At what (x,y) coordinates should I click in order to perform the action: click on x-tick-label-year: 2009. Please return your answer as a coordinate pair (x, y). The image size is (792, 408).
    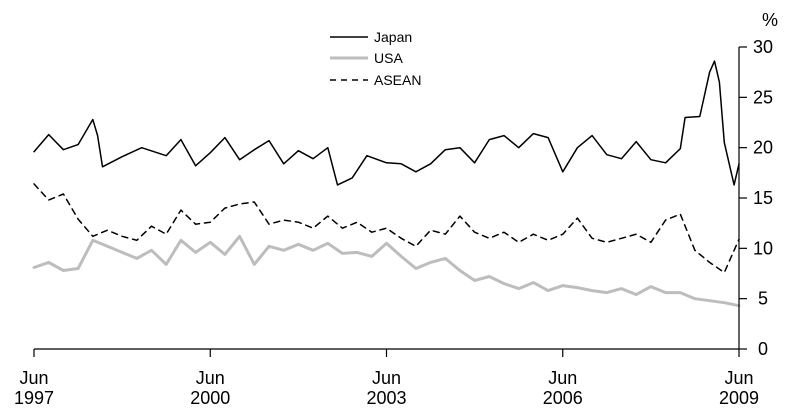
    Looking at the image, I should click on (739, 398).